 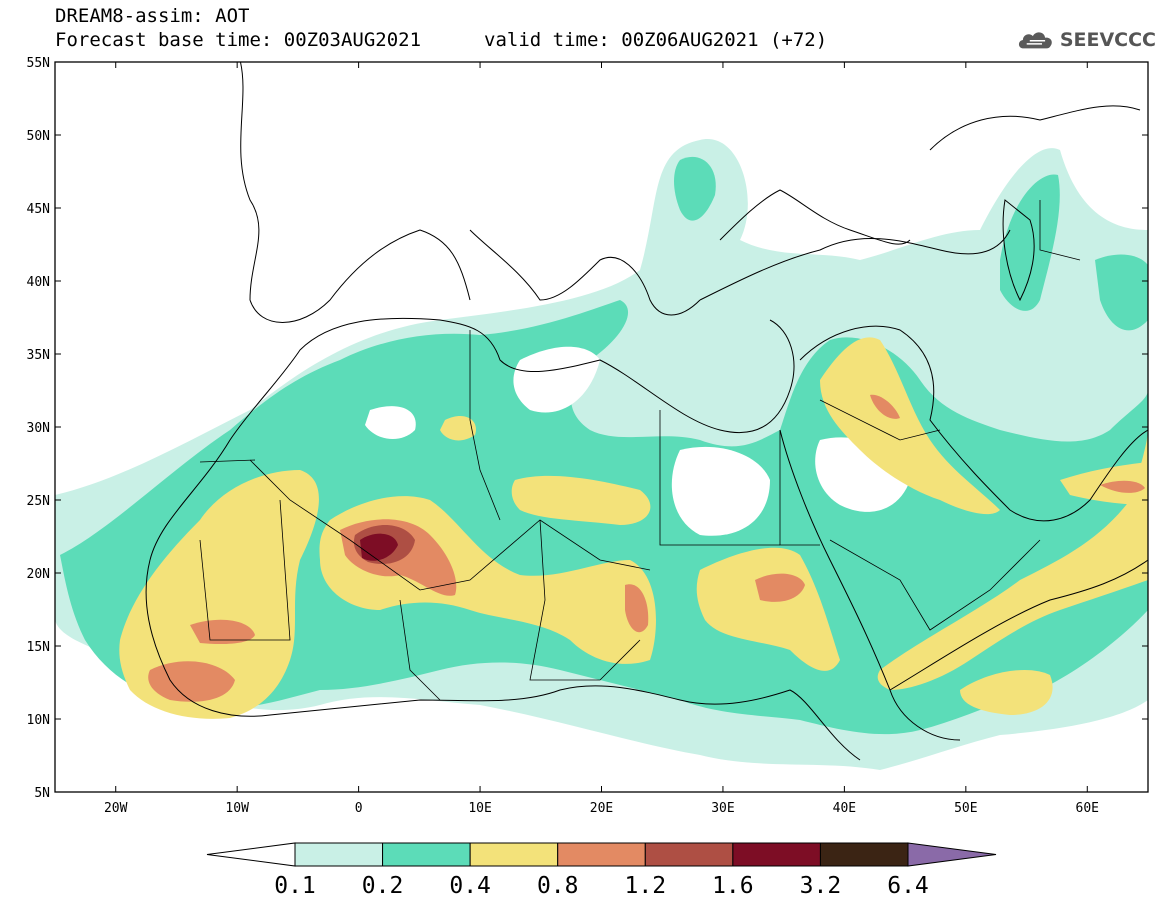 I want to click on lat-tick-label: 55N, so click(x=38, y=63).